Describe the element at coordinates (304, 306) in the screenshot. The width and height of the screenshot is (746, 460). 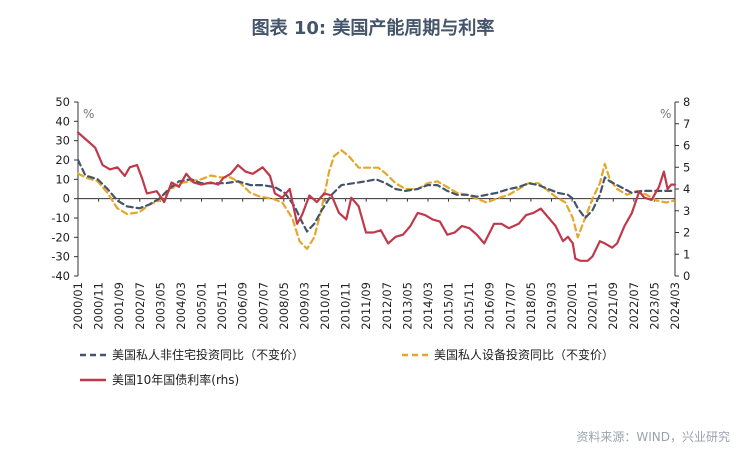
I see `x-tick-label: 2009/03` at that location.